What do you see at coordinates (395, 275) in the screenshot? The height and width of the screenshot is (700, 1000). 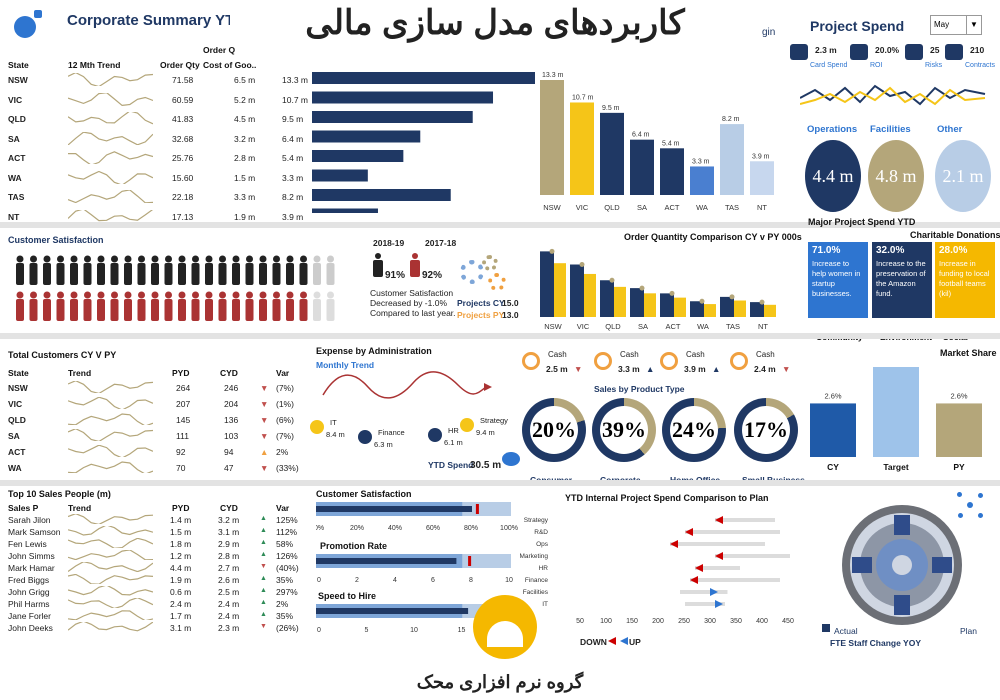 I see `sat-pct-1: 91%` at bounding box center [395, 275].